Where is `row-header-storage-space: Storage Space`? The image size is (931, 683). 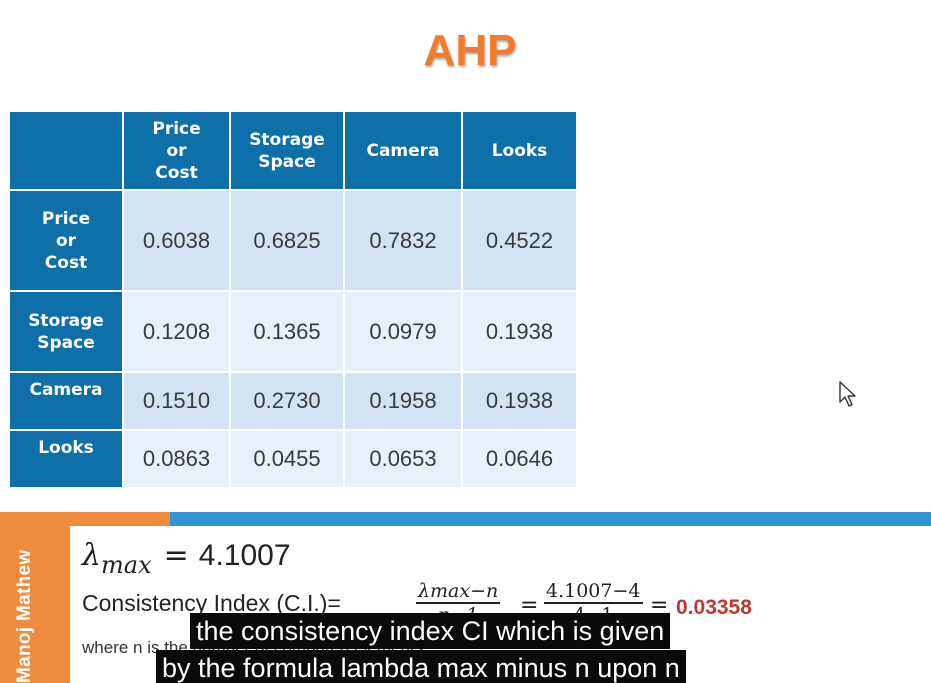 row-header-storage-space: Storage Space is located at coordinates (66, 331).